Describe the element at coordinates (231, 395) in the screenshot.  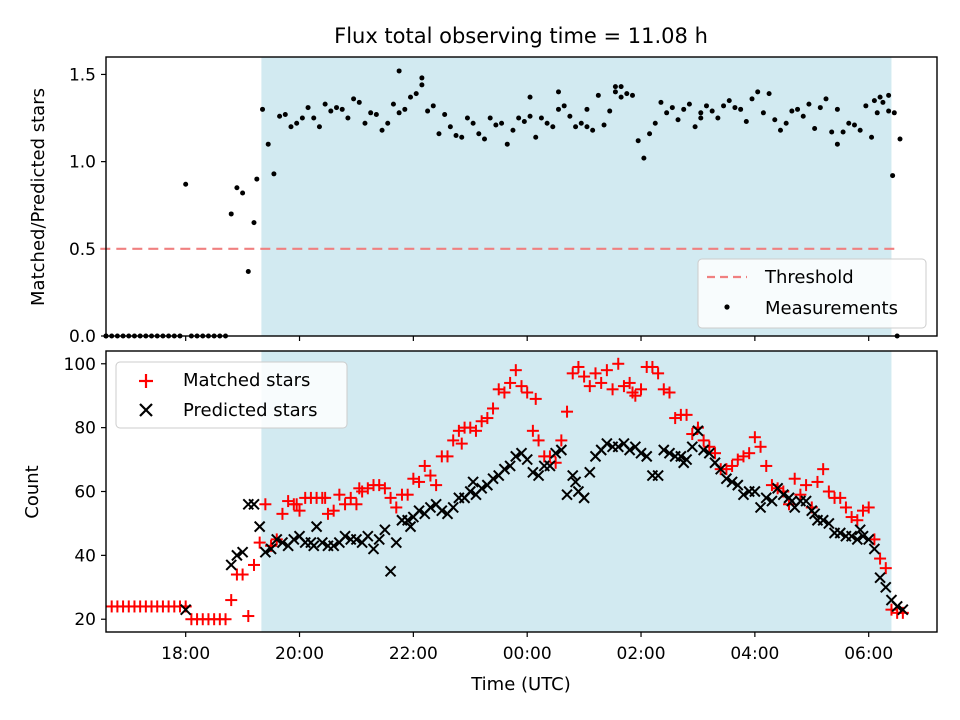
I see `counts-legend: Matched stars Predicted stars` at that location.